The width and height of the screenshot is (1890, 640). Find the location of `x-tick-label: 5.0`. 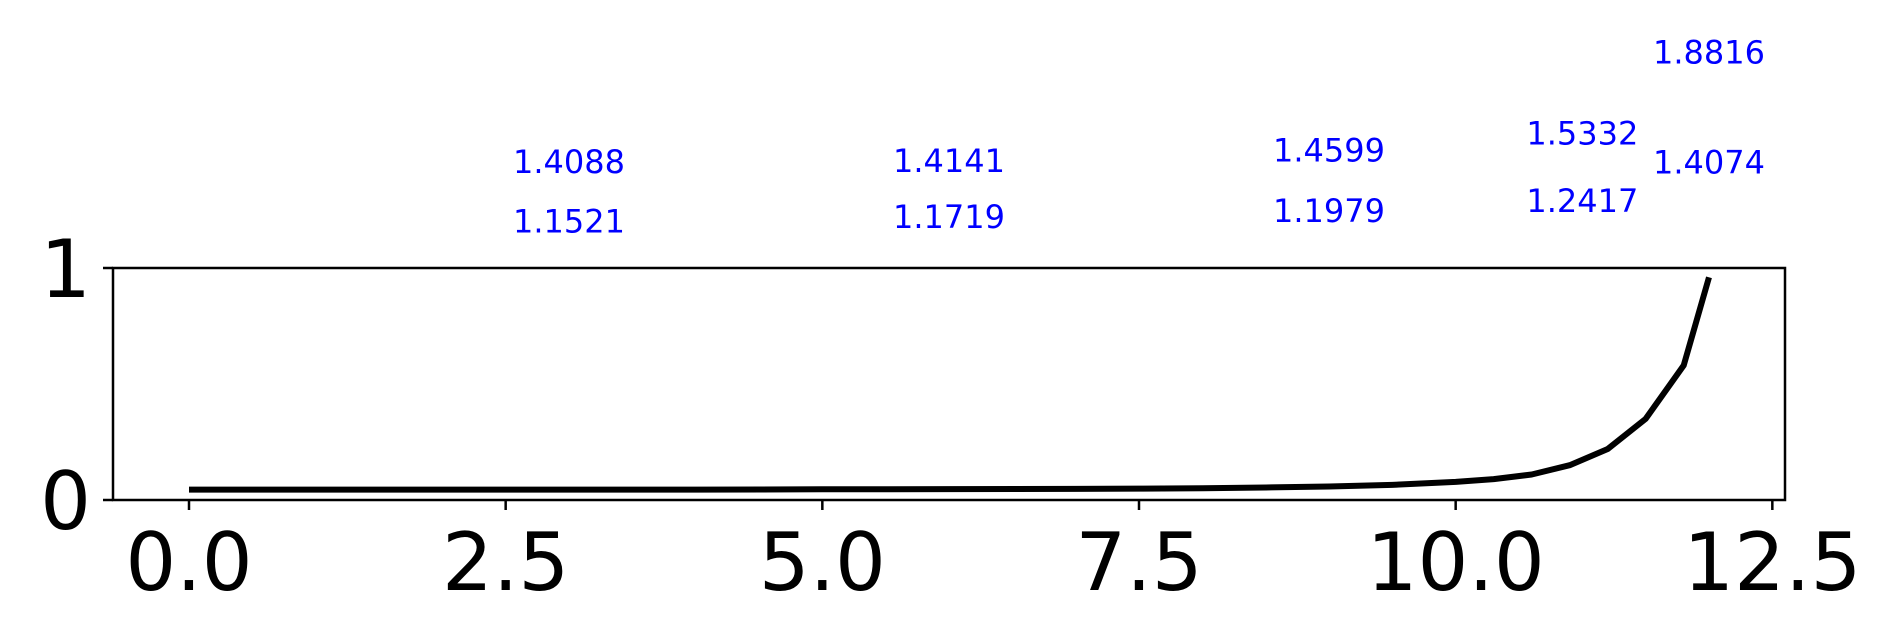

x-tick-label: 5.0 is located at coordinates (822, 562).